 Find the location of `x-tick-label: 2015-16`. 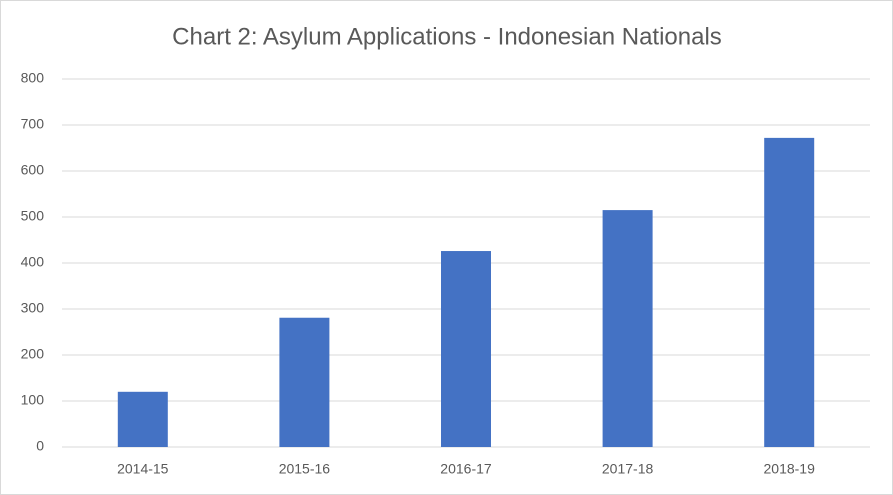

x-tick-label: 2015-16 is located at coordinates (305, 469).